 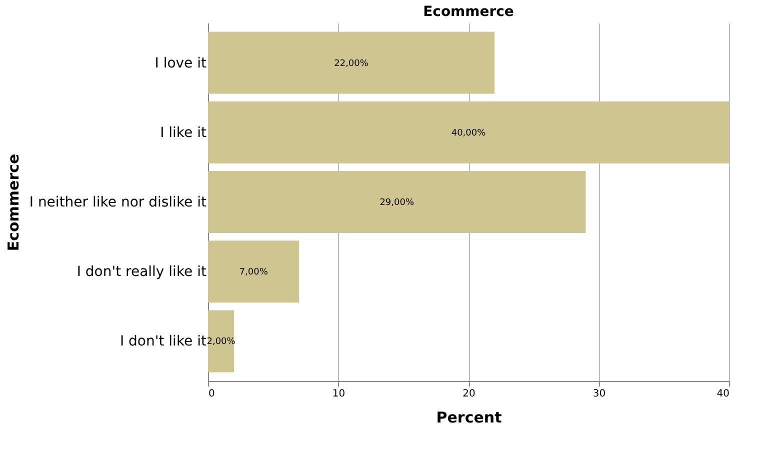 I want to click on y-tick-label: I neither like nor dislike it, so click(x=118, y=202).